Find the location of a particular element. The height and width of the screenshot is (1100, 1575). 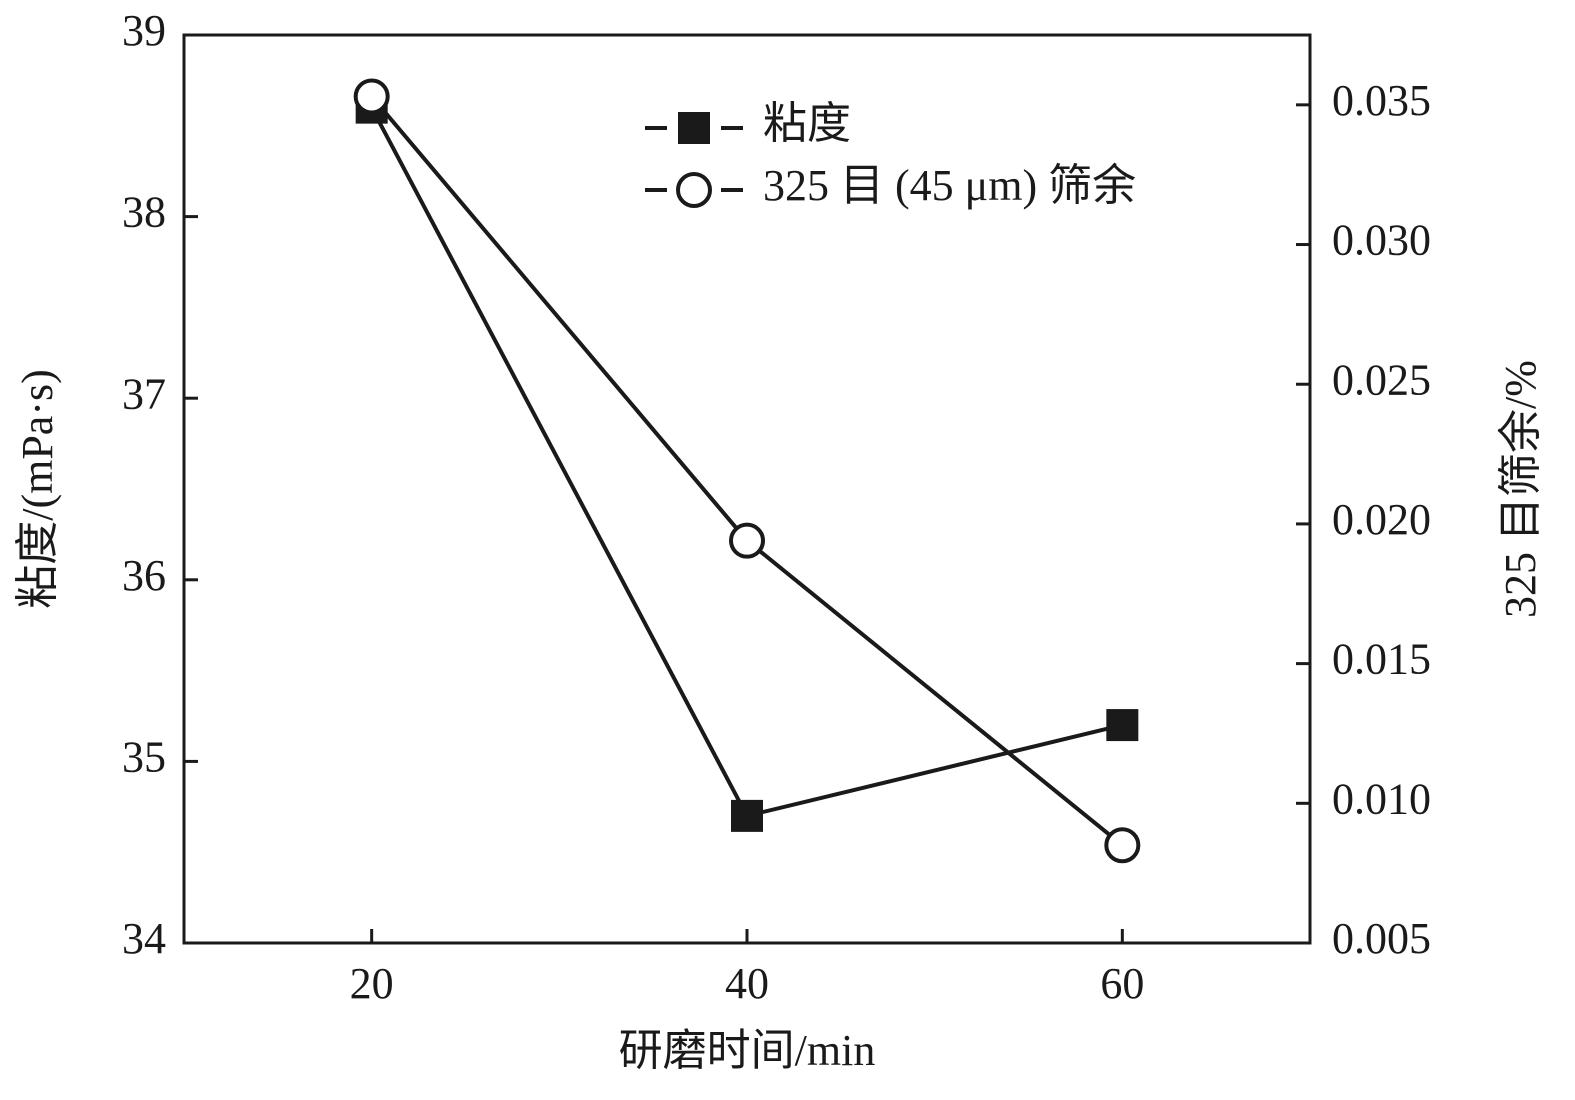

y-tick-label: 39 is located at coordinates (144, 30).